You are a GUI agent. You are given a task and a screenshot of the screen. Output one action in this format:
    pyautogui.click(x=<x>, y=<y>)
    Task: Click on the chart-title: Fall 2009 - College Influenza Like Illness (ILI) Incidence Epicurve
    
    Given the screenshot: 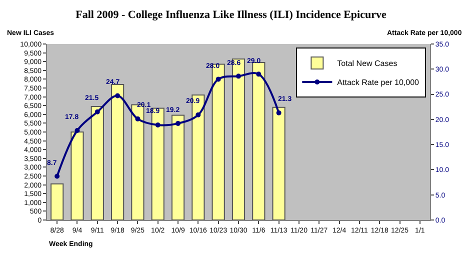 What is the action you would take?
    pyautogui.click(x=231, y=15)
    